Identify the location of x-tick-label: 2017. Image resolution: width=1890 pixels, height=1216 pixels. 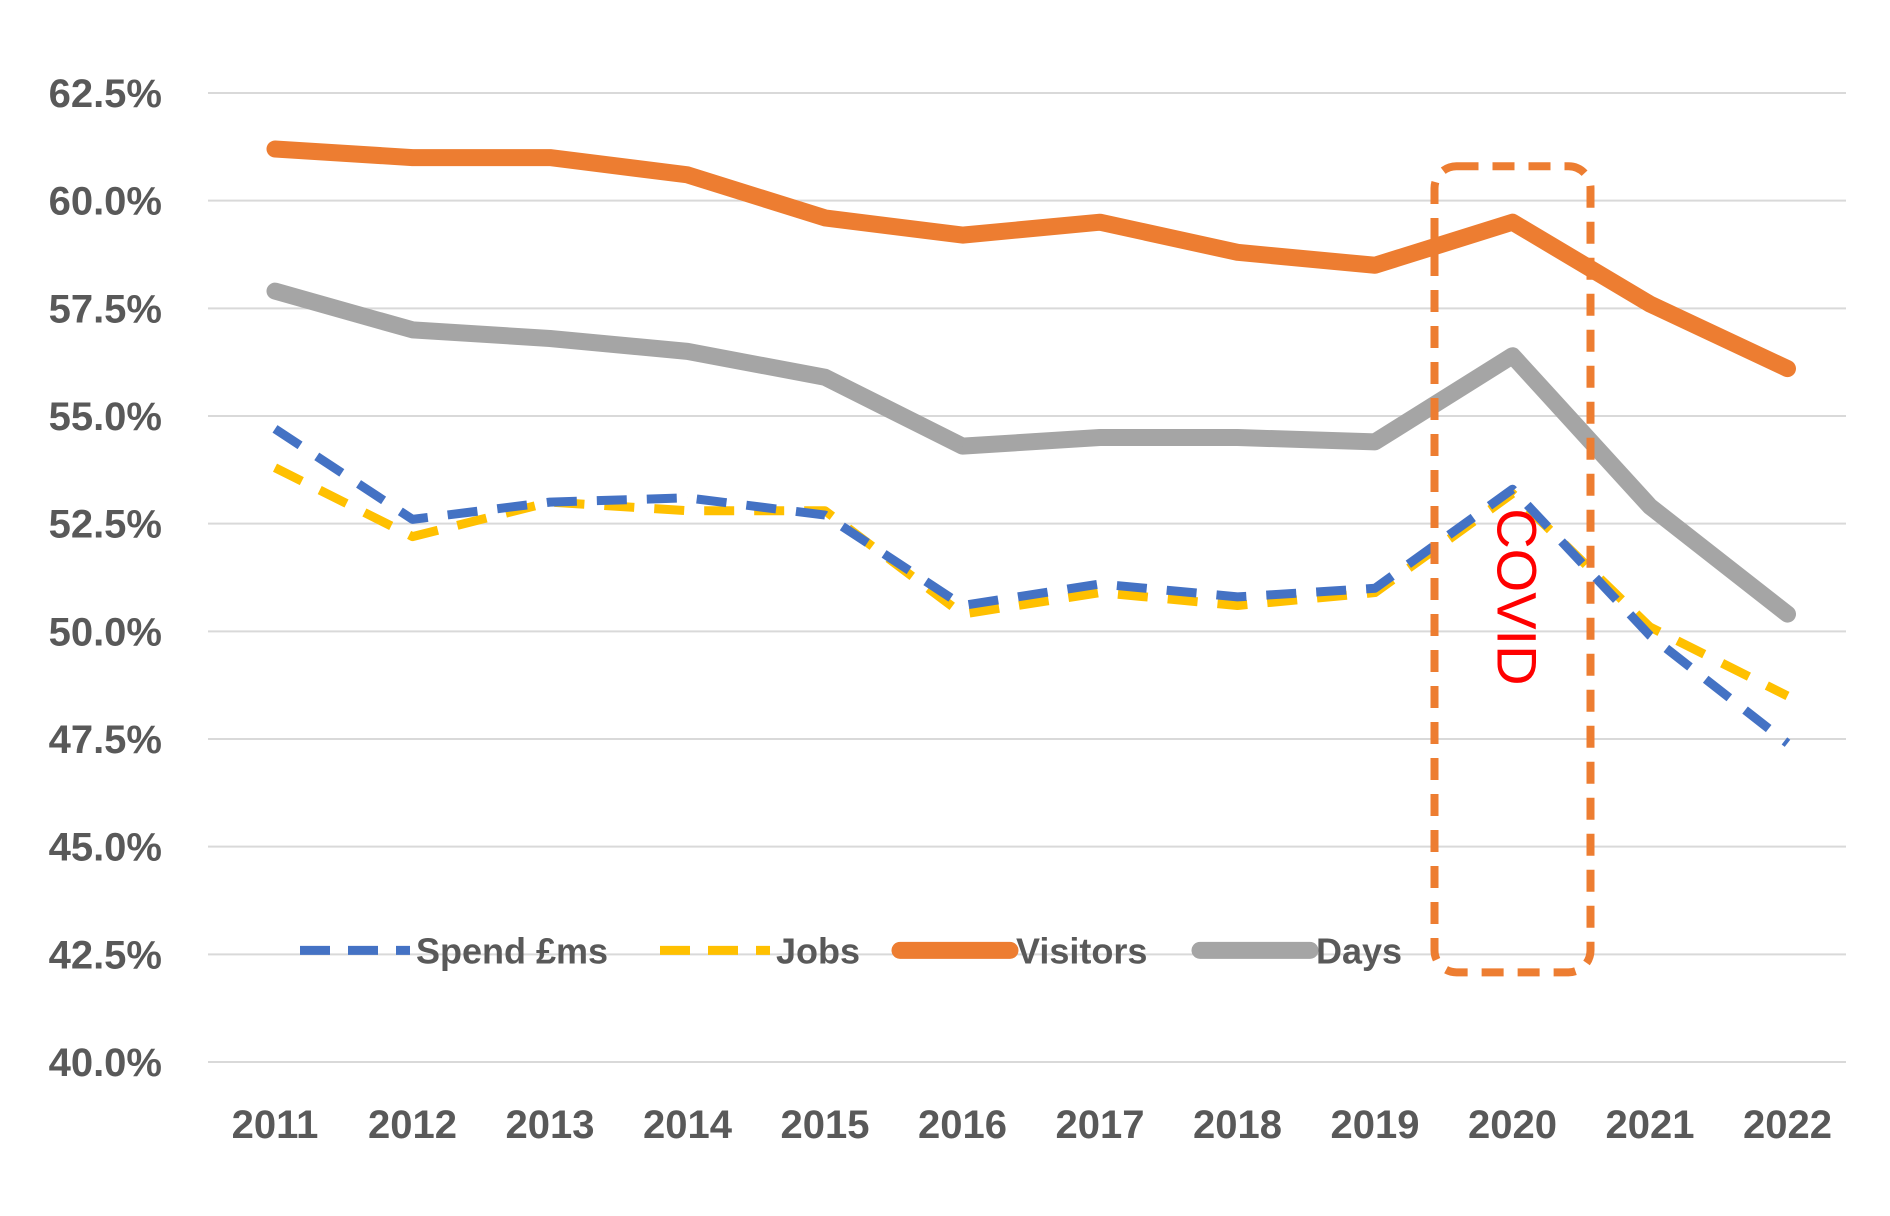
(1100, 1125).